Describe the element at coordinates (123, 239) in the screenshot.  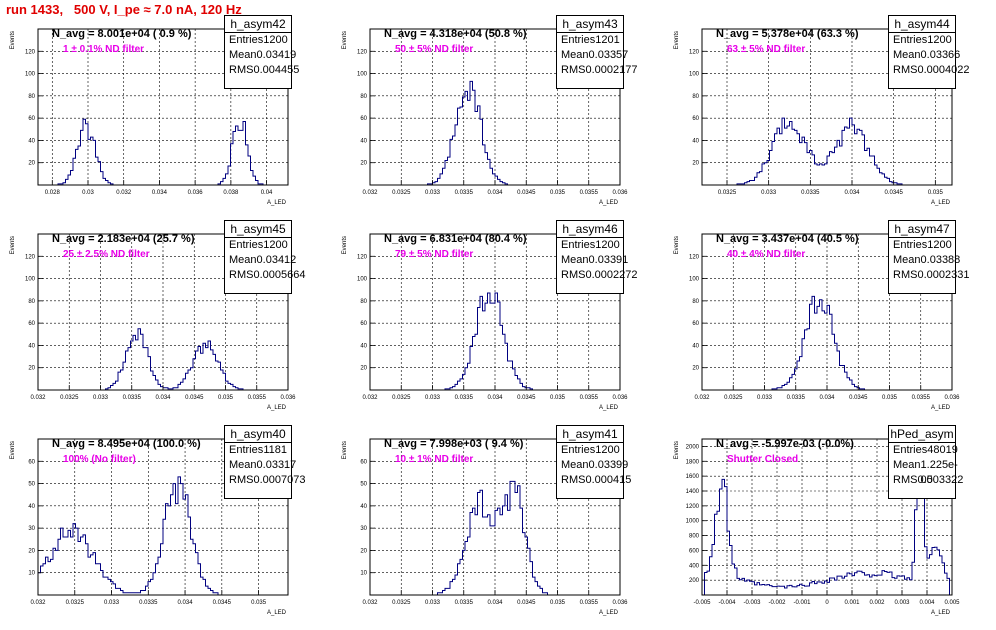
I see `navg-label: N_avg = 2.183e+04 (25.7 %)` at that location.